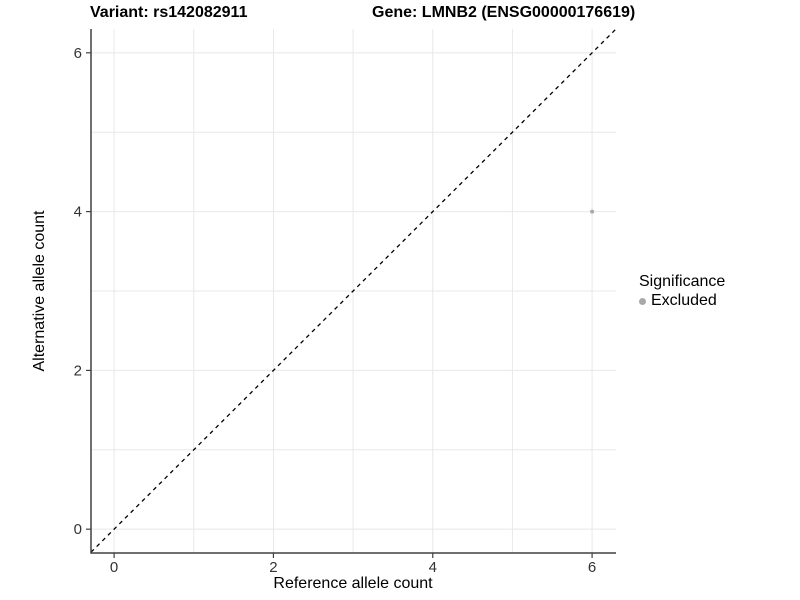  Describe the element at coordinates (78, 53) in the screenshot. I see `y-tick-label: 6` at that location.